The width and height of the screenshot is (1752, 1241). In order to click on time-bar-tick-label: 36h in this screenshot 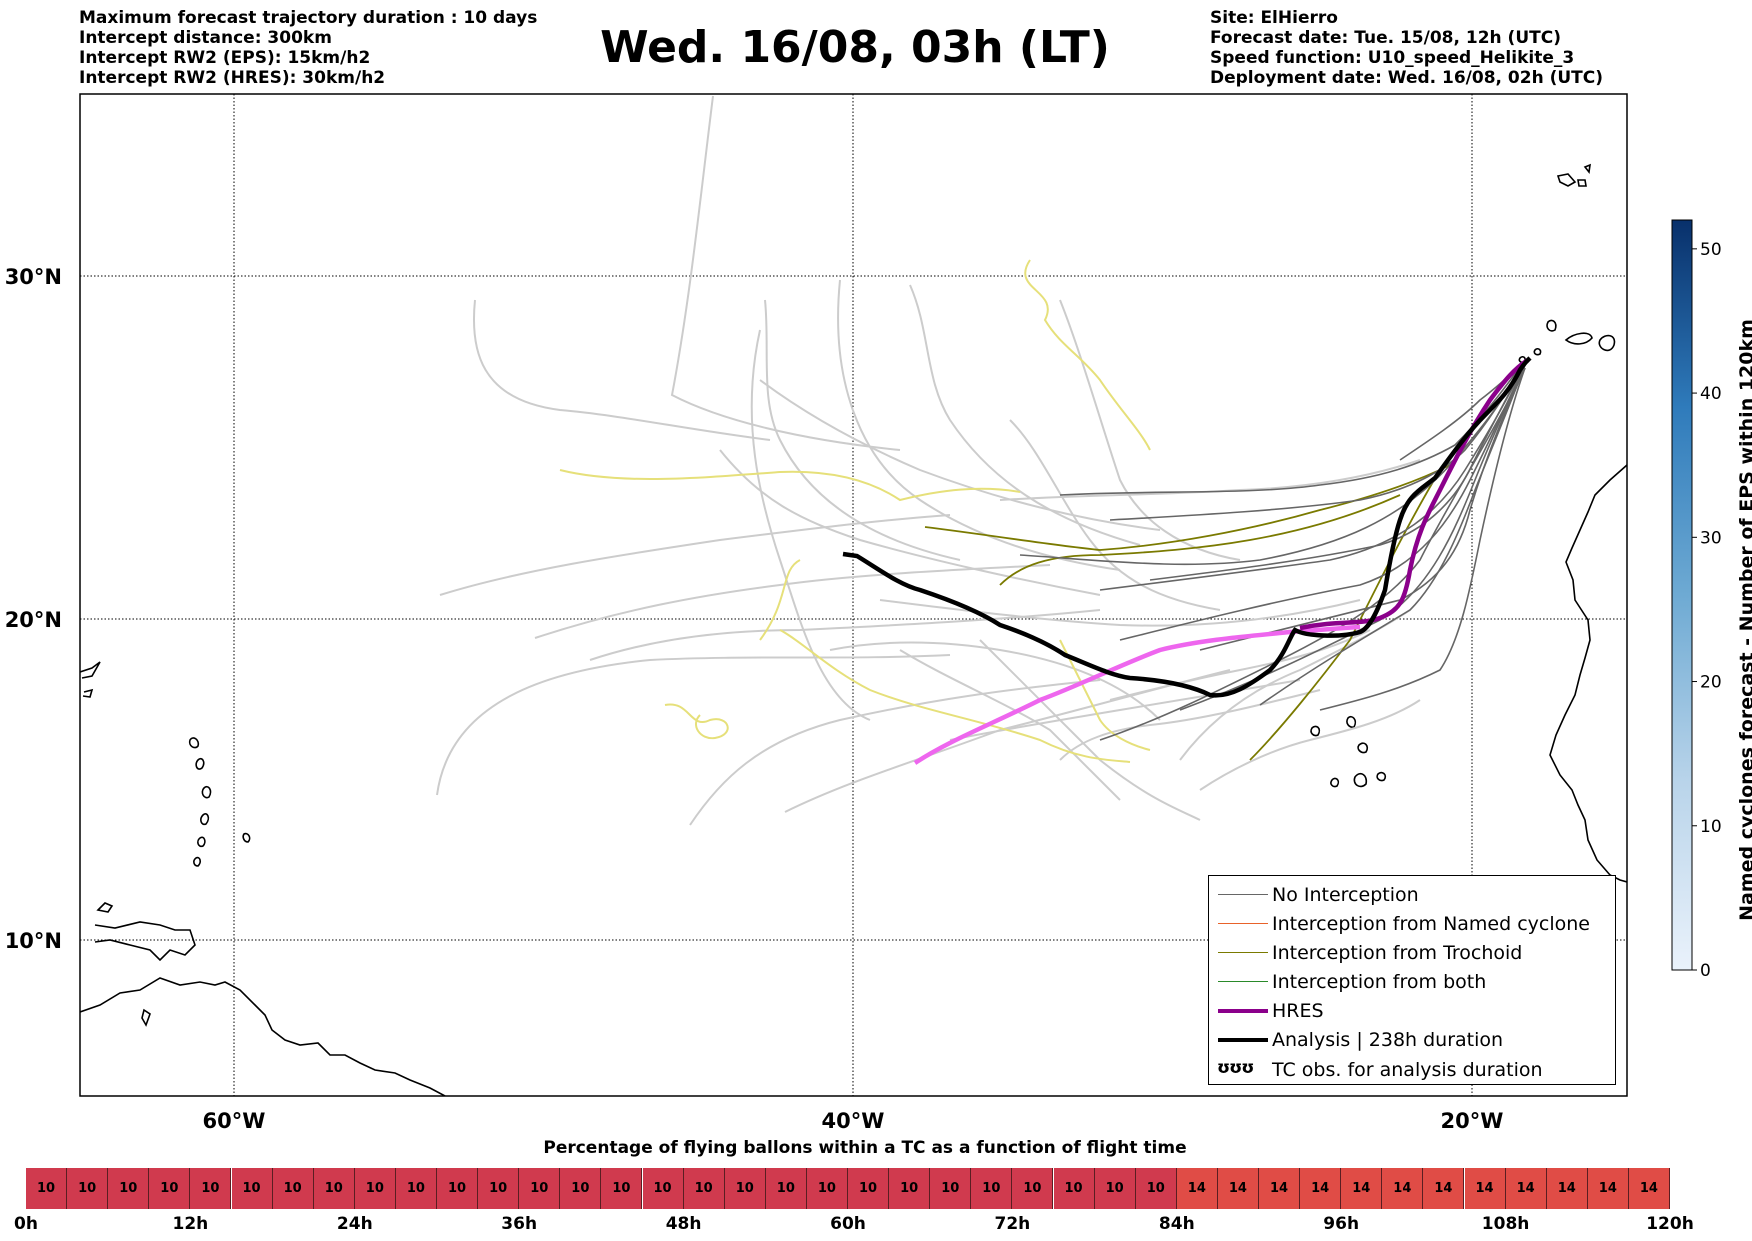, I will do `click(519, 1224)`.